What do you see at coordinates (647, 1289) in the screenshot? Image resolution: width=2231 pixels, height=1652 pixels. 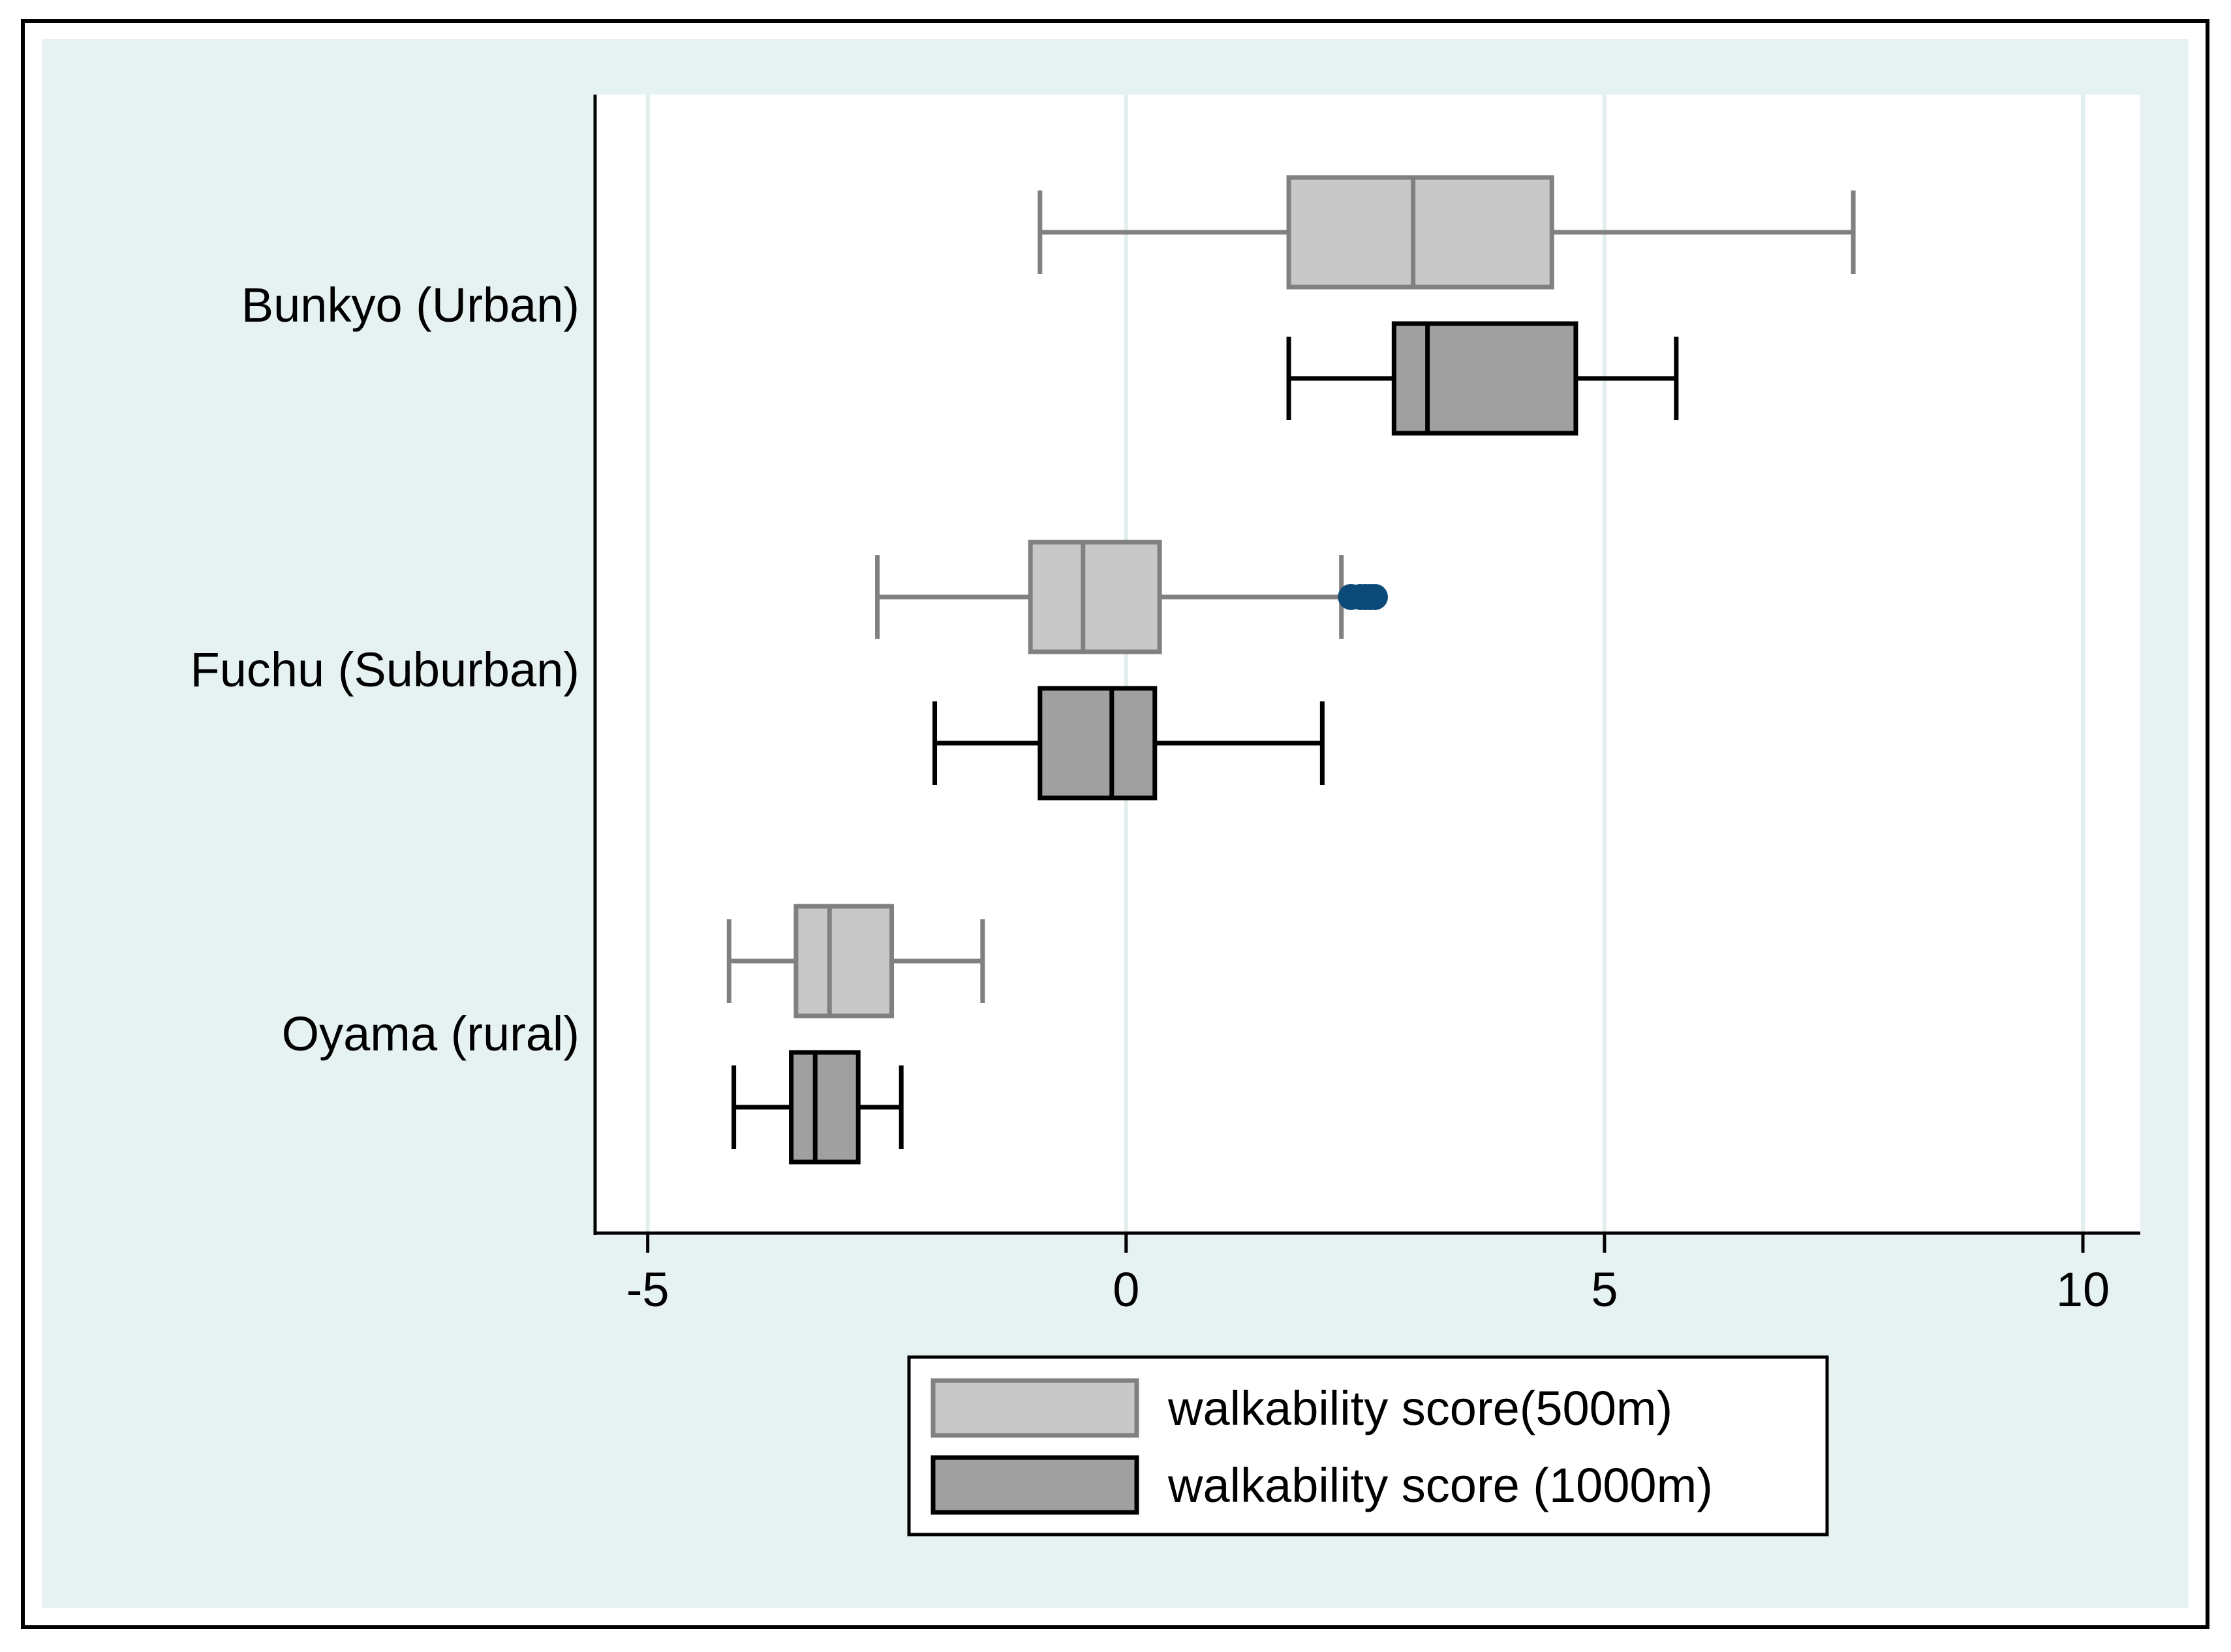 I see `x-tick-label-0: -5` at bounding box center [647, 1289].